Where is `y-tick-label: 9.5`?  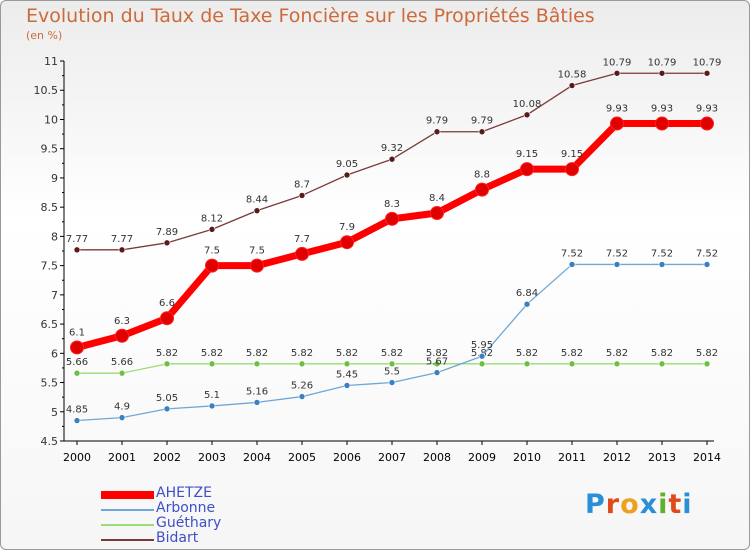 y-tick-label: 9.5 is located at coordinates (50, 149).